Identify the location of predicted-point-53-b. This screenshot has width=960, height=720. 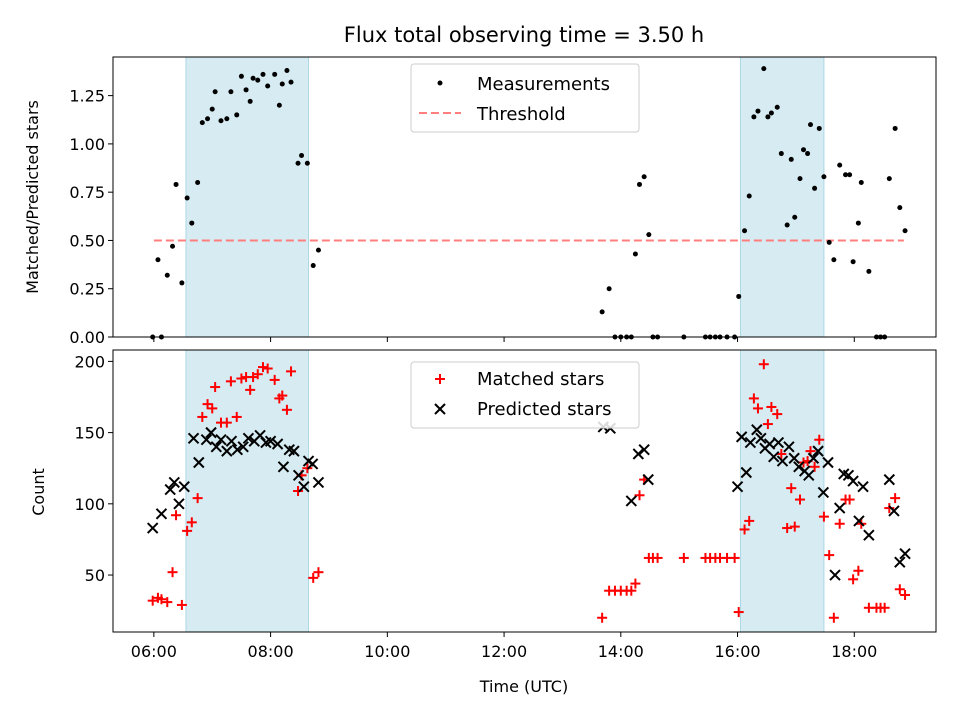
(818, 451).